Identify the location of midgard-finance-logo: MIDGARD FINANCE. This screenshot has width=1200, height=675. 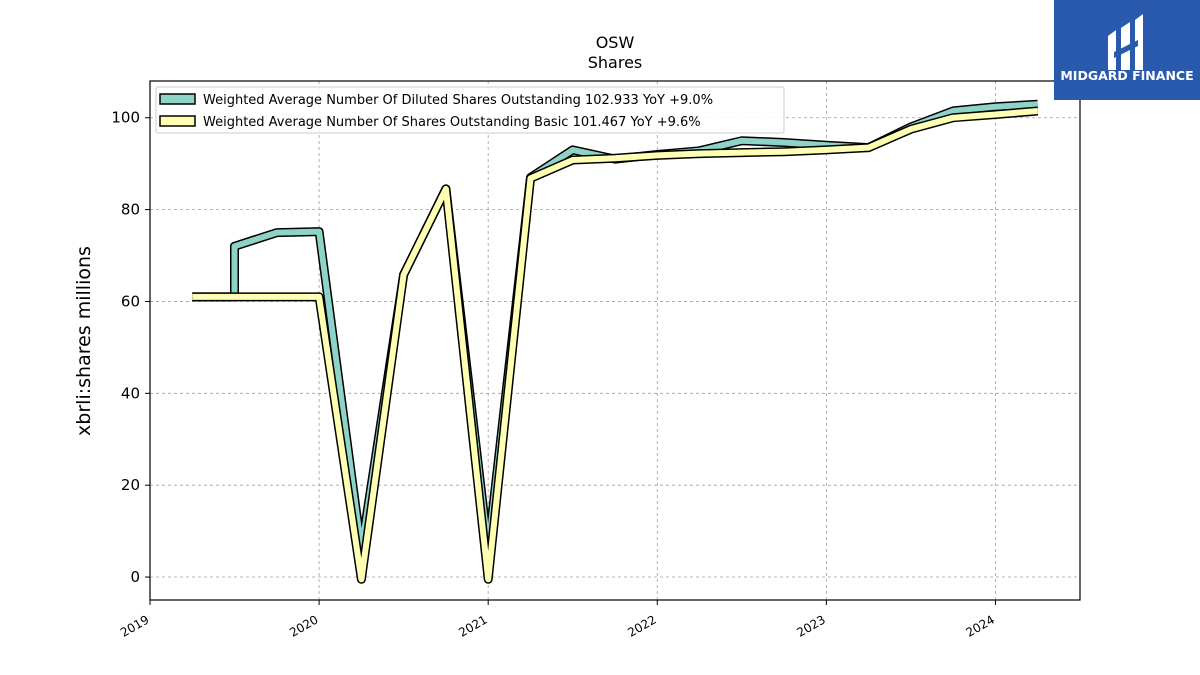
(1127, 50).